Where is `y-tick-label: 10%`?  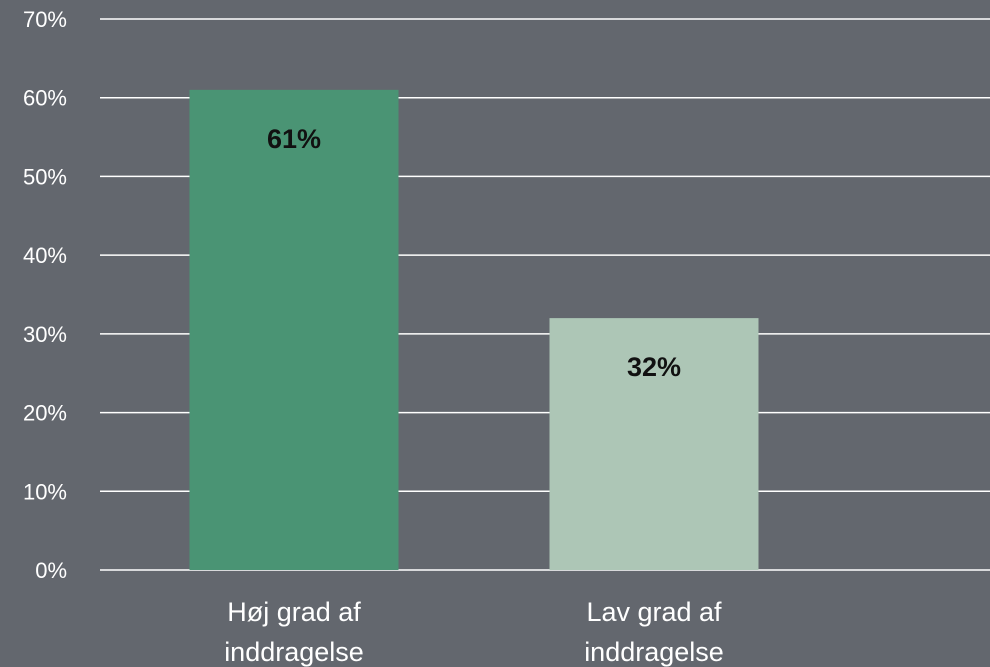 y-tick-label: 10% is located at coordinates (45, 491).